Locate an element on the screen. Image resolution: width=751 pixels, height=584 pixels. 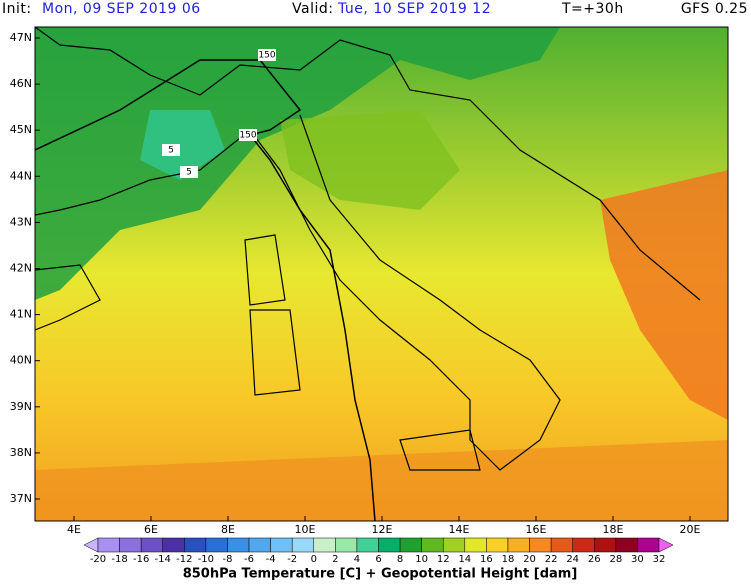
forecast-step: T=+30h is located at coordinates (592, 9).